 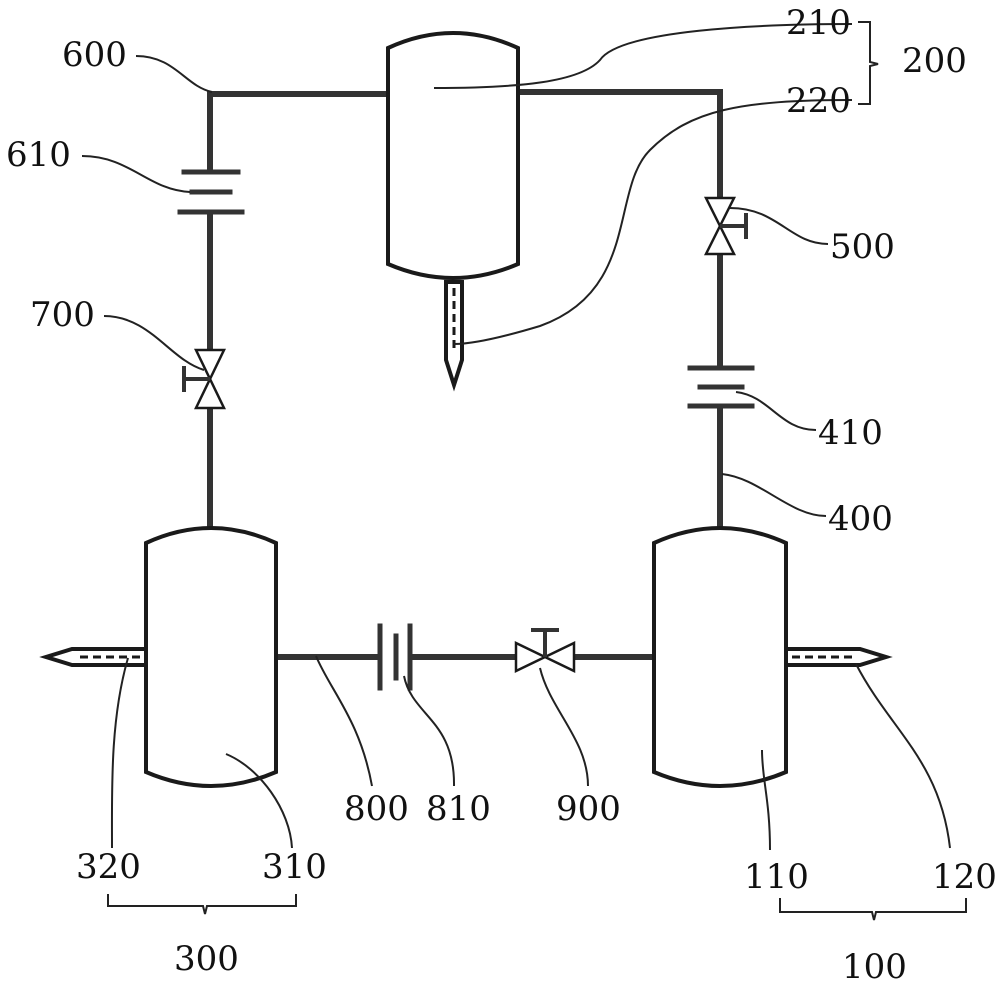 What do you see at coordinates (776, 877) in the screenshot?
I see `label-110: 110` at bounding box center [776, 877].